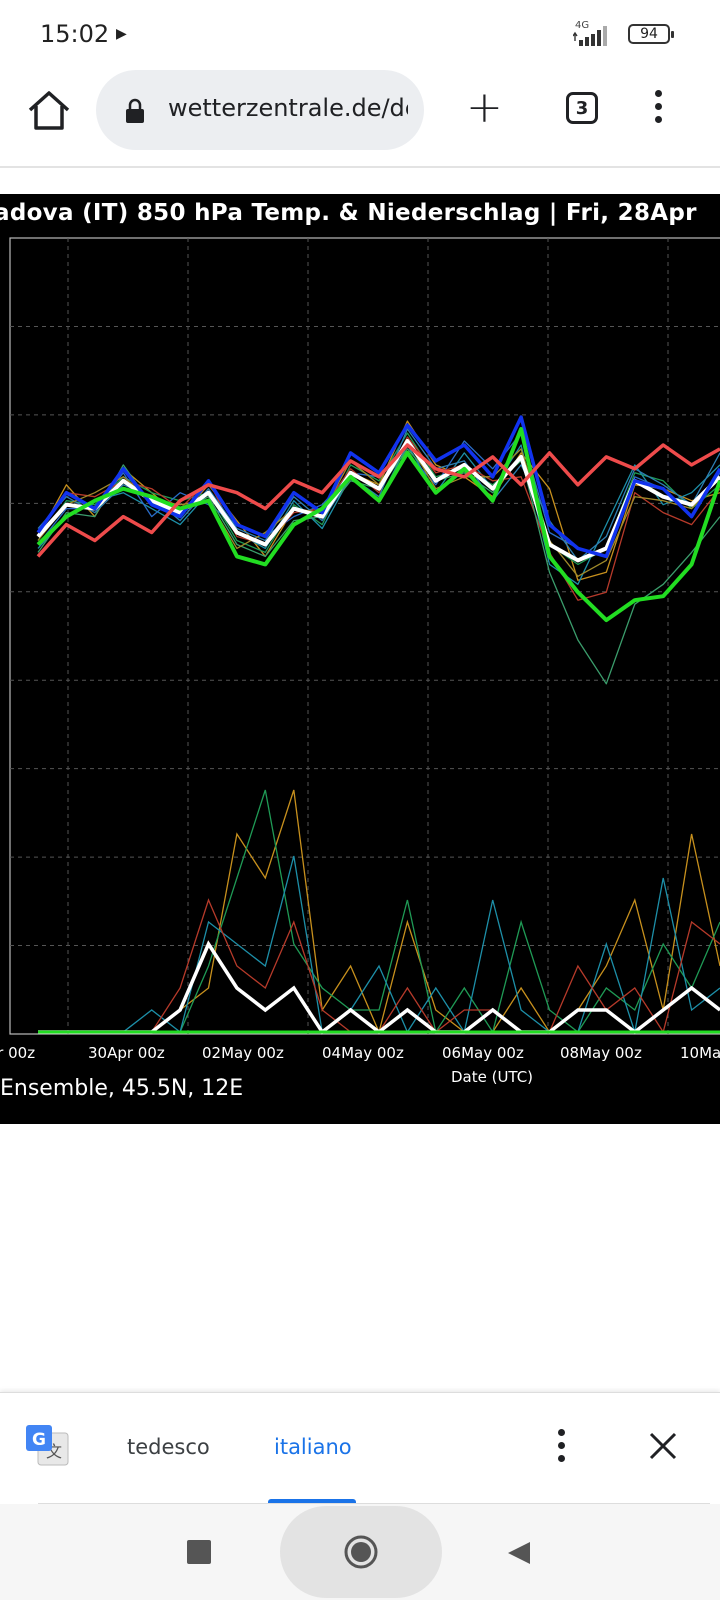  I want to click on divider, so click(374, 1503).